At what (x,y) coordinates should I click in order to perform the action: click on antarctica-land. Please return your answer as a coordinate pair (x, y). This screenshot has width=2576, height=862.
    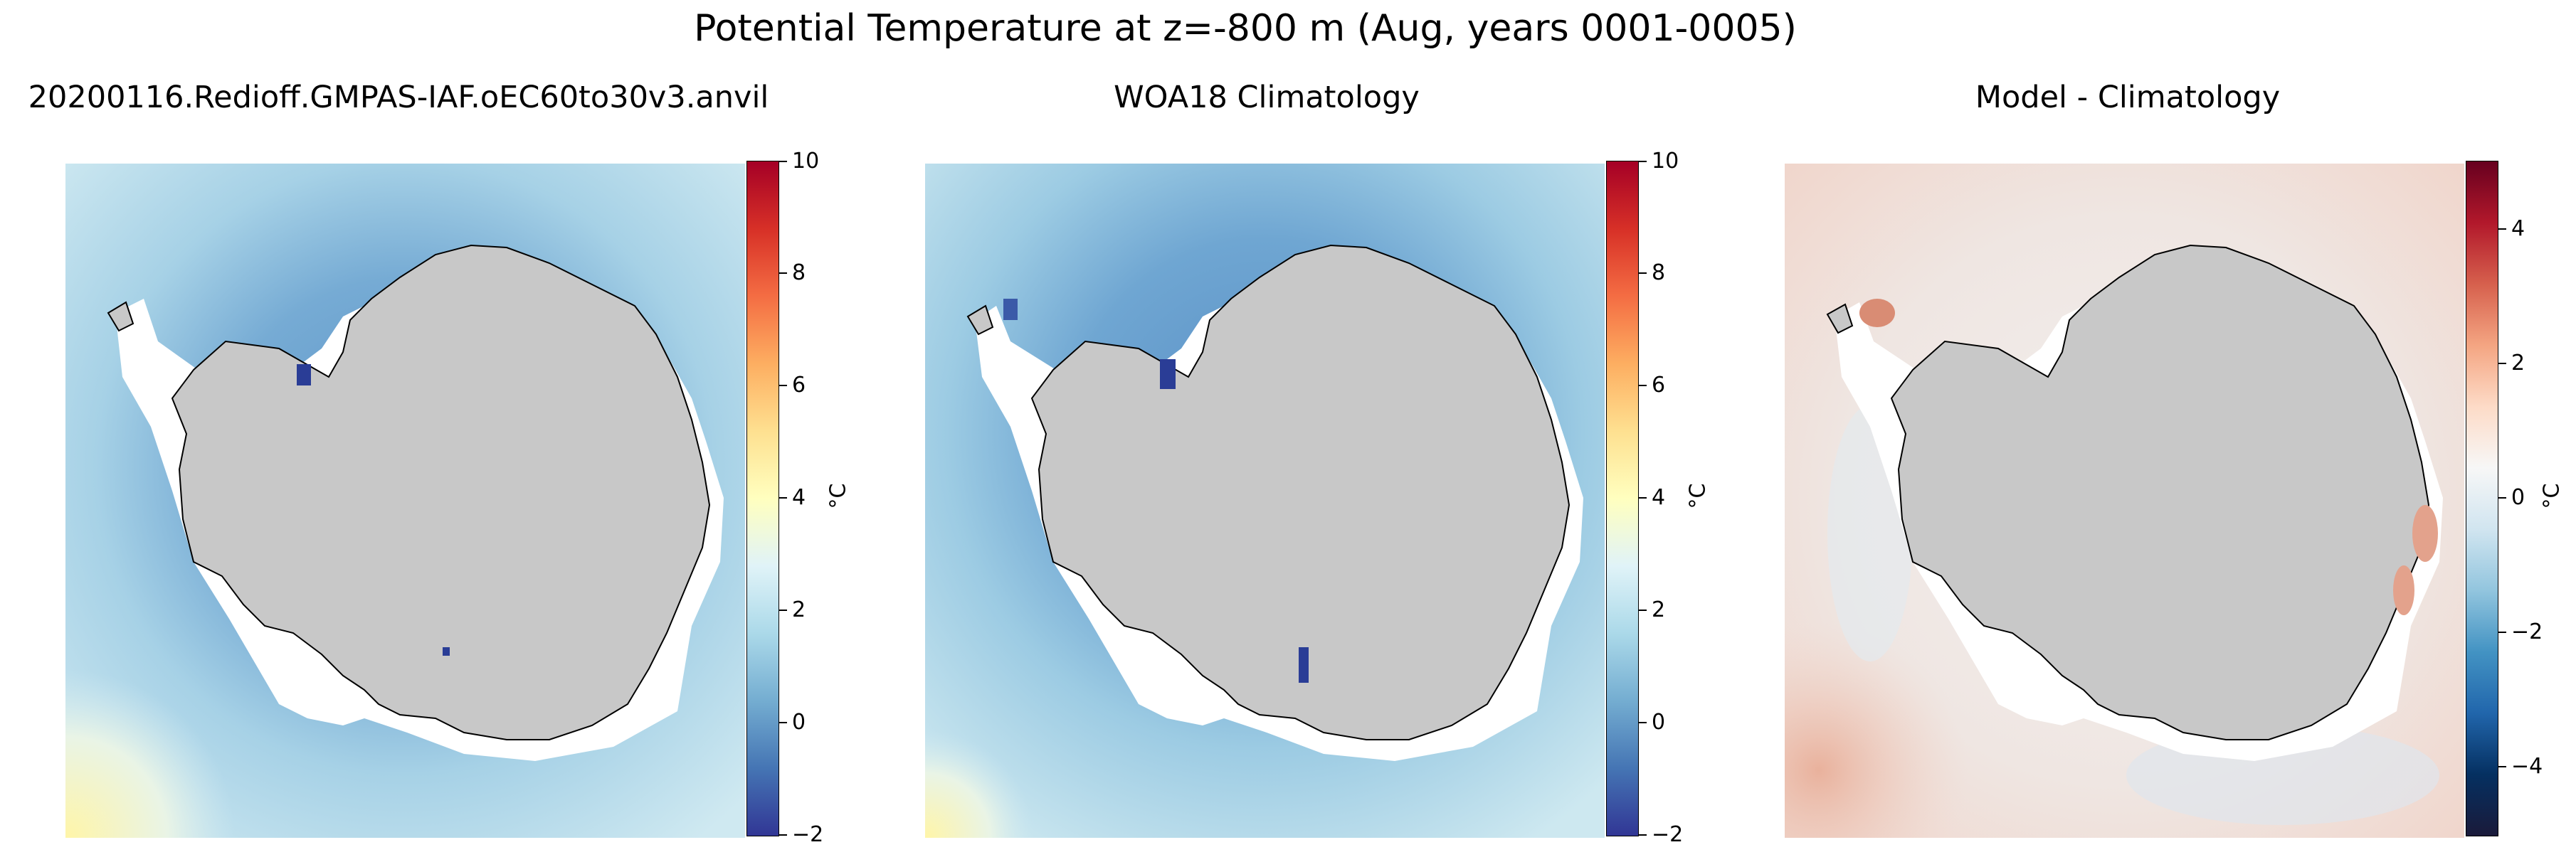
    Looking at the image, I should click on (2160, 492).